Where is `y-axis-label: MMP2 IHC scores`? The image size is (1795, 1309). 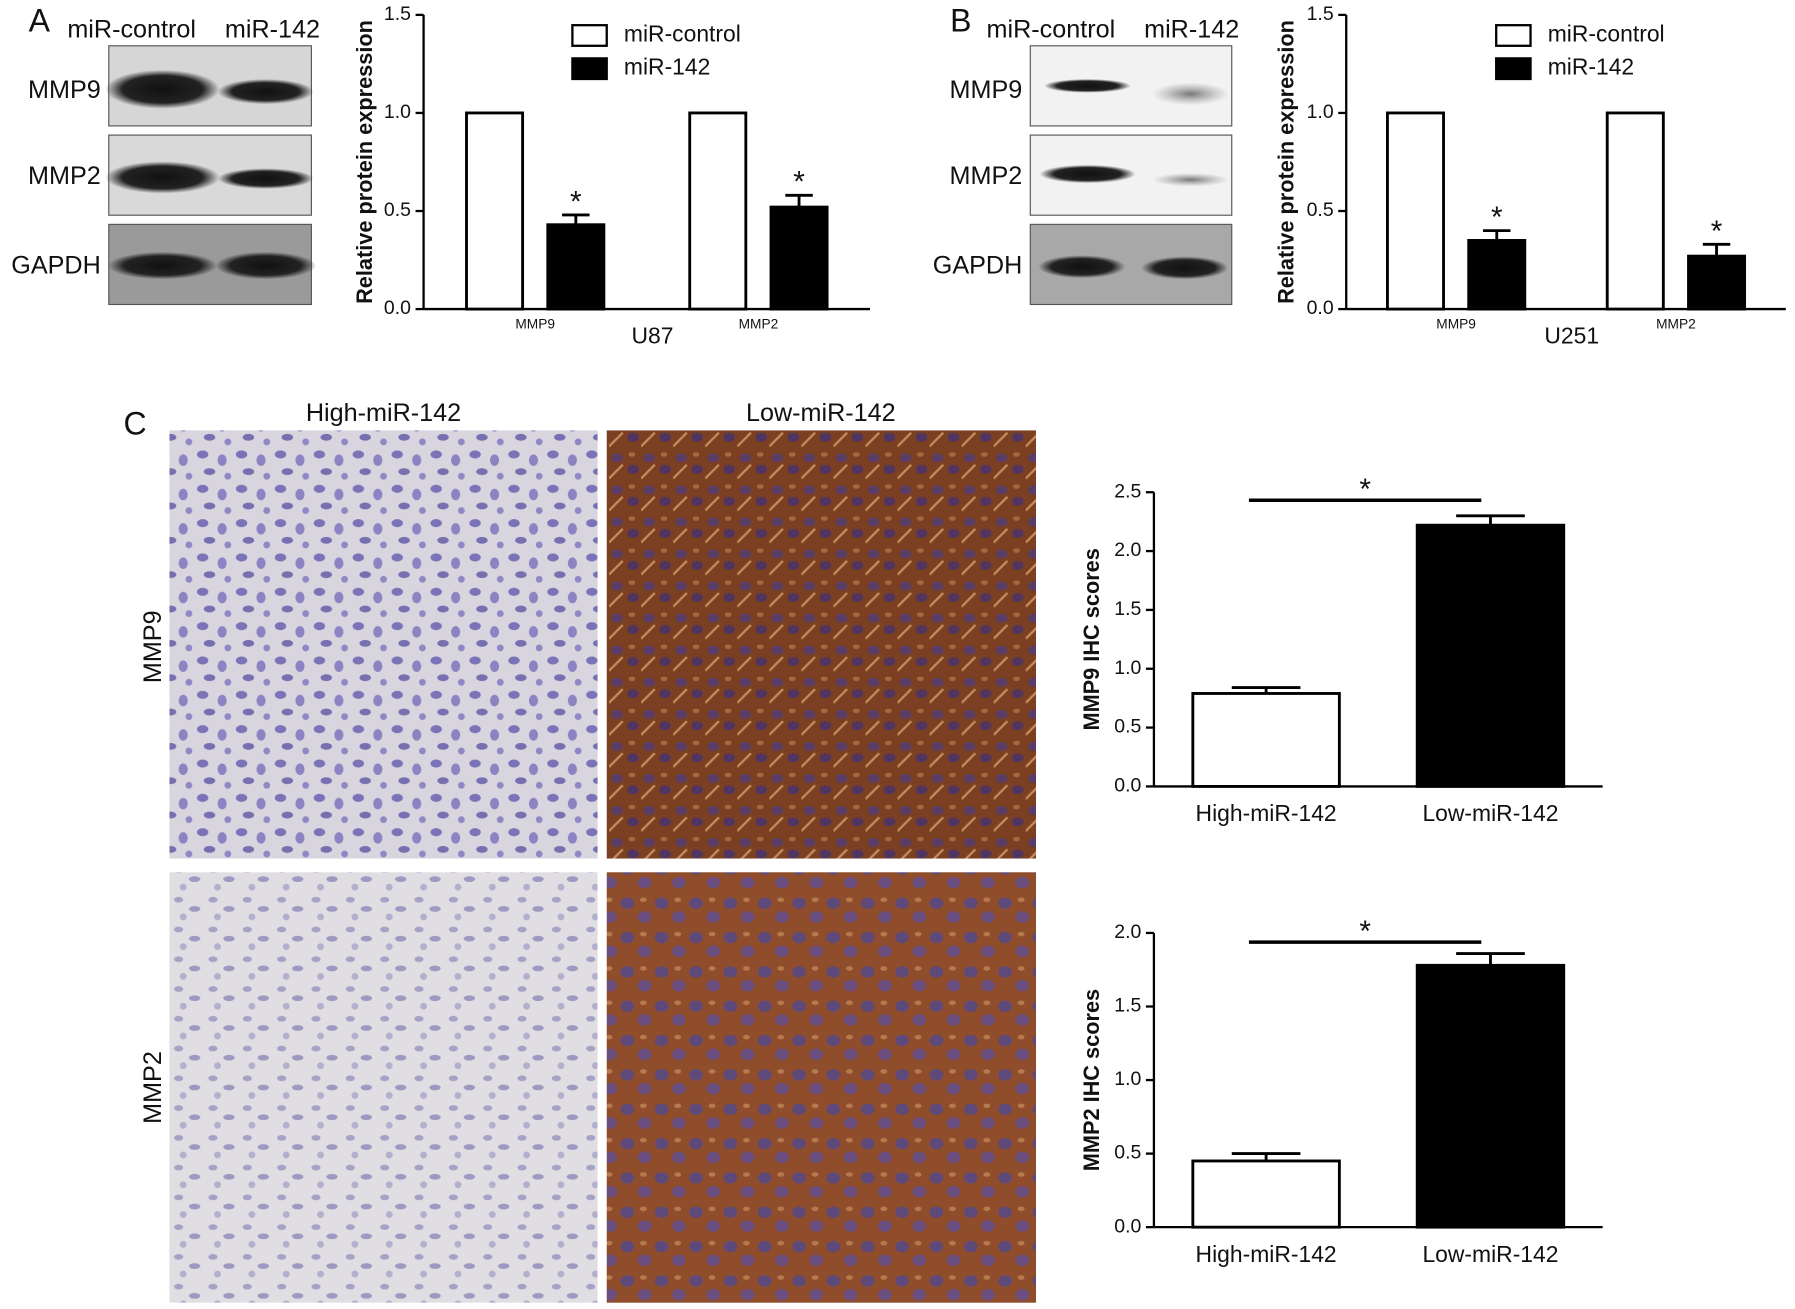 y-axis-label: MMP2 IHC scores is located at coordinates (1091, 1080).